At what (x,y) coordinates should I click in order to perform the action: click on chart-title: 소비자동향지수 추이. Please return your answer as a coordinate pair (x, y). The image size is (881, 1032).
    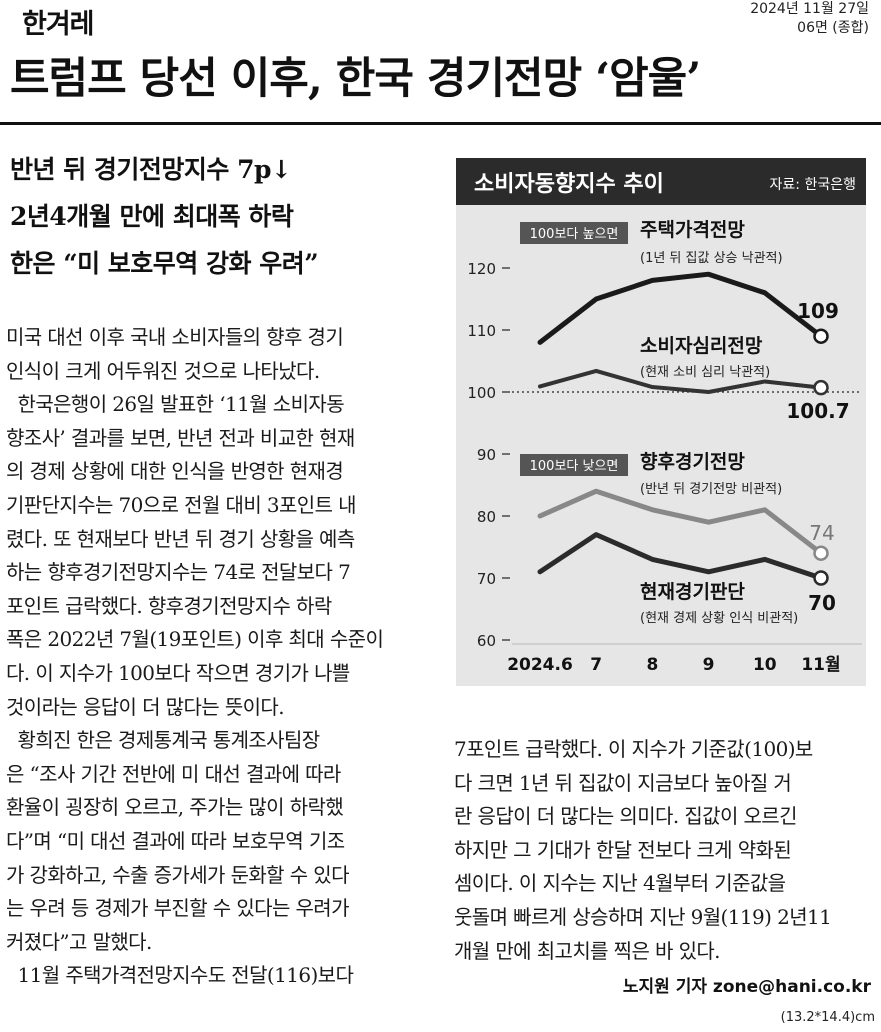
    Looking at the image, I should click on (569, 184).